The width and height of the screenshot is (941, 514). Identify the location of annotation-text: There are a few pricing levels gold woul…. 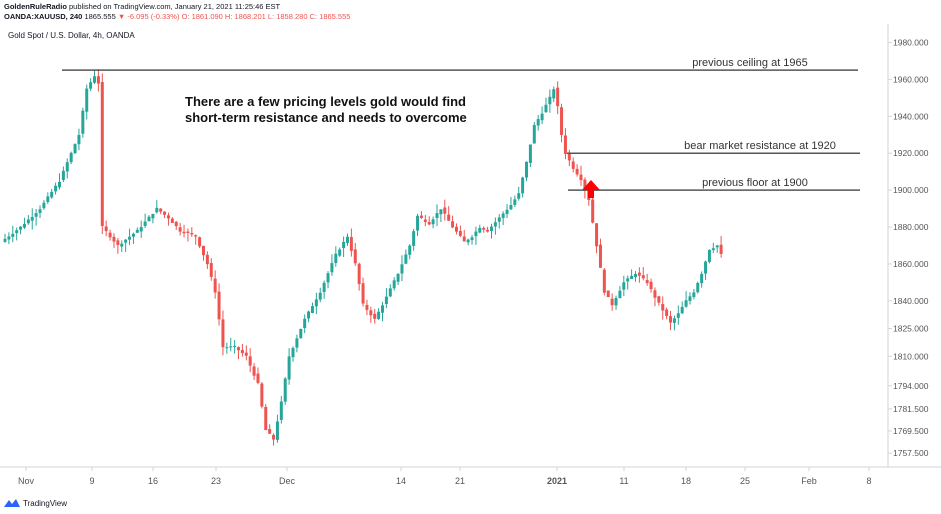
(325, 101).